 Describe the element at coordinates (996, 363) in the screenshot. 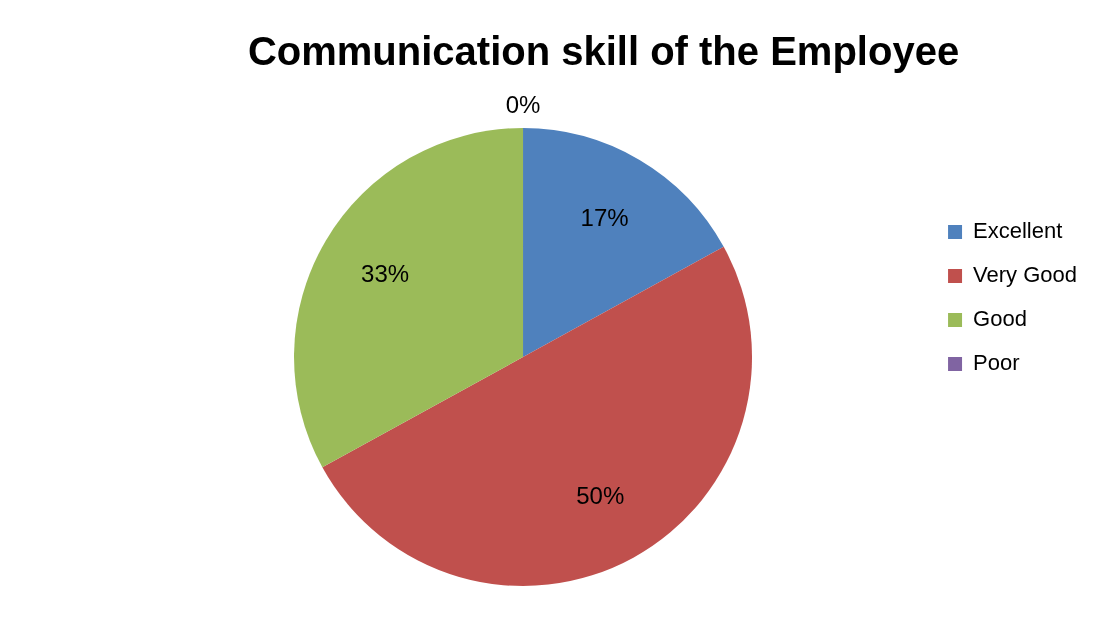

I see `legend-label: Poor` at that location.